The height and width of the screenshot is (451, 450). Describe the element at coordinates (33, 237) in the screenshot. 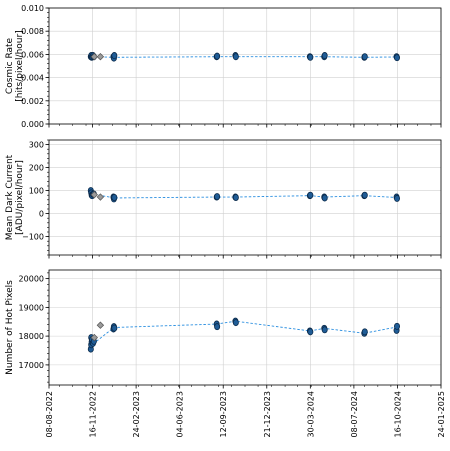

I see `y-tick-label: −100` at that location.